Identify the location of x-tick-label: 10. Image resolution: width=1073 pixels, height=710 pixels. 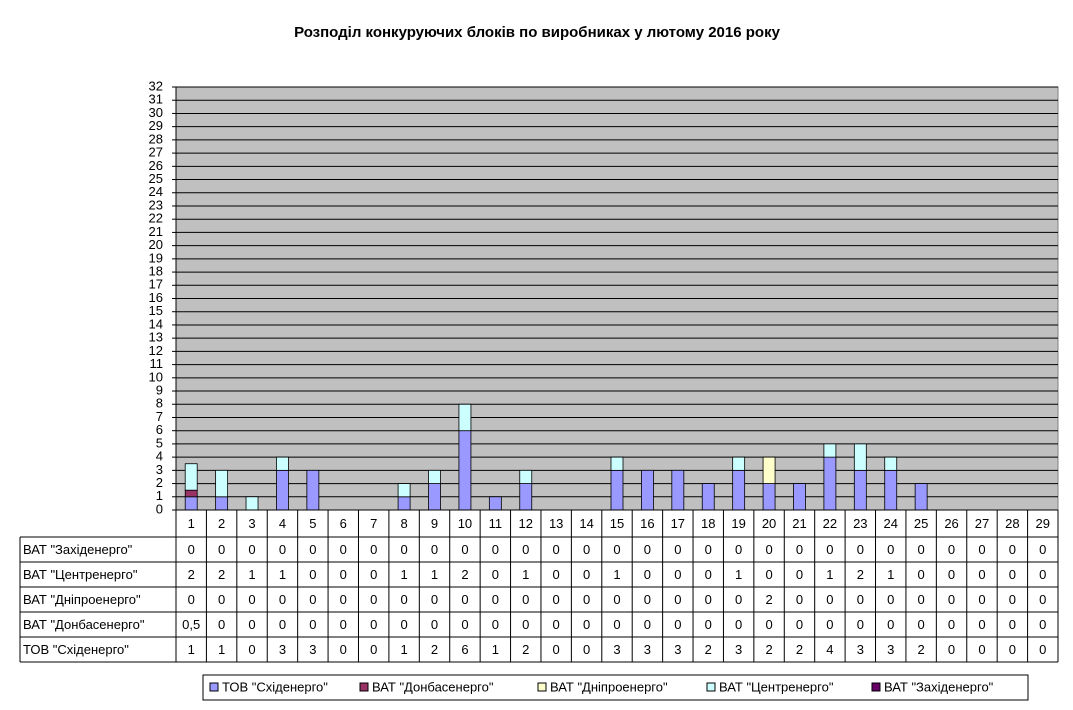
(465, 523).